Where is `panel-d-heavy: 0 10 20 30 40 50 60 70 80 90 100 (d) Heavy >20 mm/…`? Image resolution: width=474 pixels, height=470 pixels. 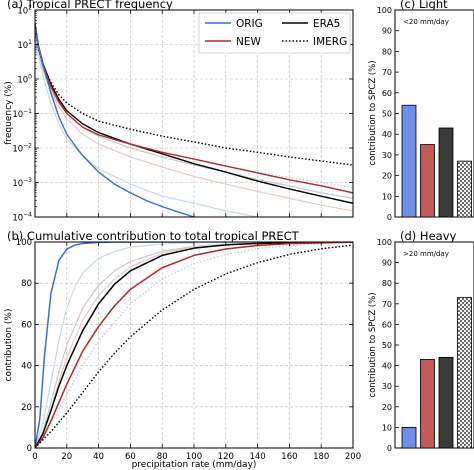 panel-d-heavy: 0 10 20 30 40 50 60 70 80 90 100 (d) Heavy >20 mm/… is located at coordinates (421, 341).